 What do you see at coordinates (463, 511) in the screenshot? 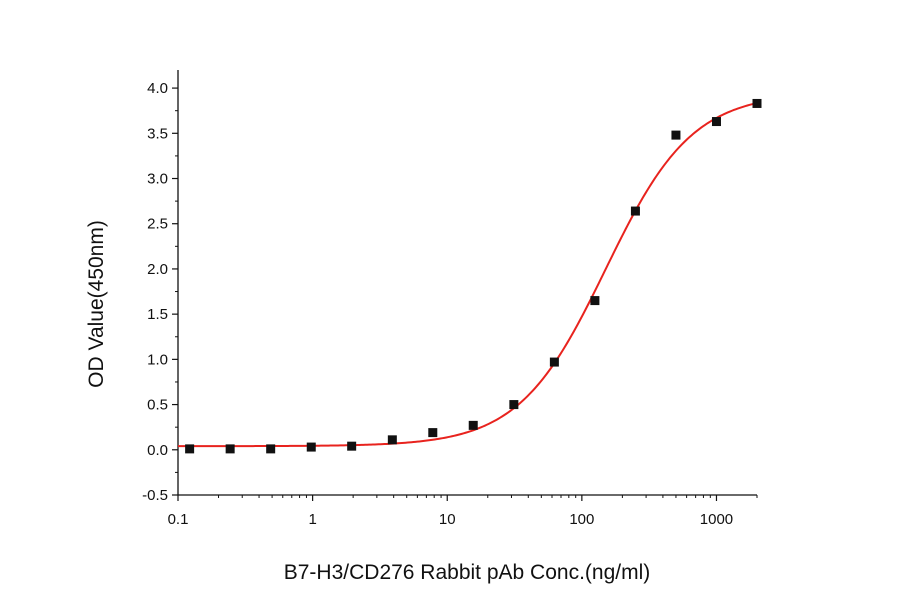
I see `x-axis-ticks: 0.1 1 10 100 1000` at bounding box center [463, 511].